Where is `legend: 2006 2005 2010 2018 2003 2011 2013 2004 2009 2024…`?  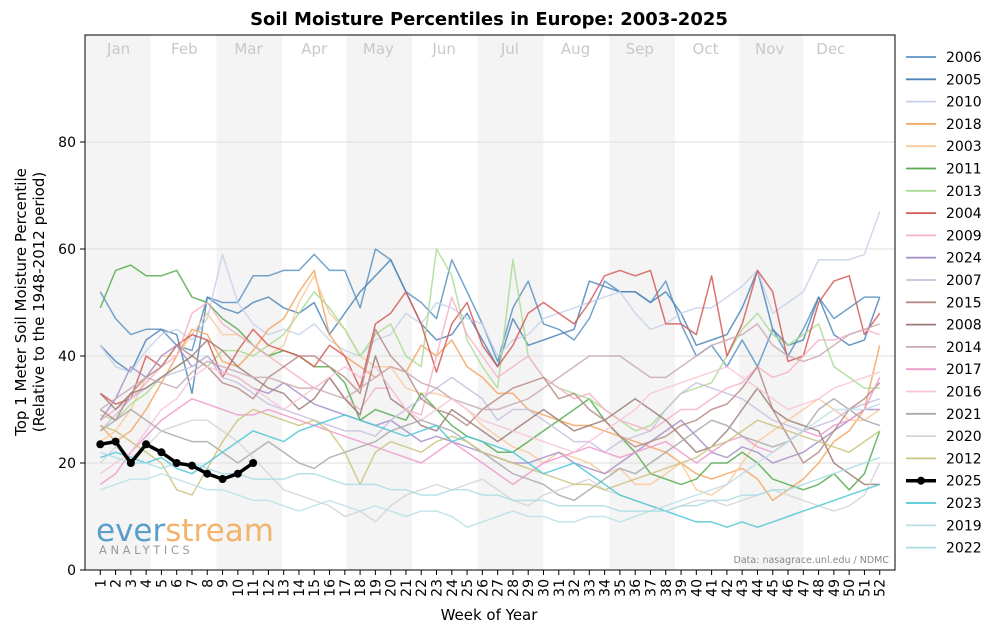
legend: 2006 2005 2010 2018 2003 2011 2013 2004 2009 2024… is located at coordinates (944, 303).